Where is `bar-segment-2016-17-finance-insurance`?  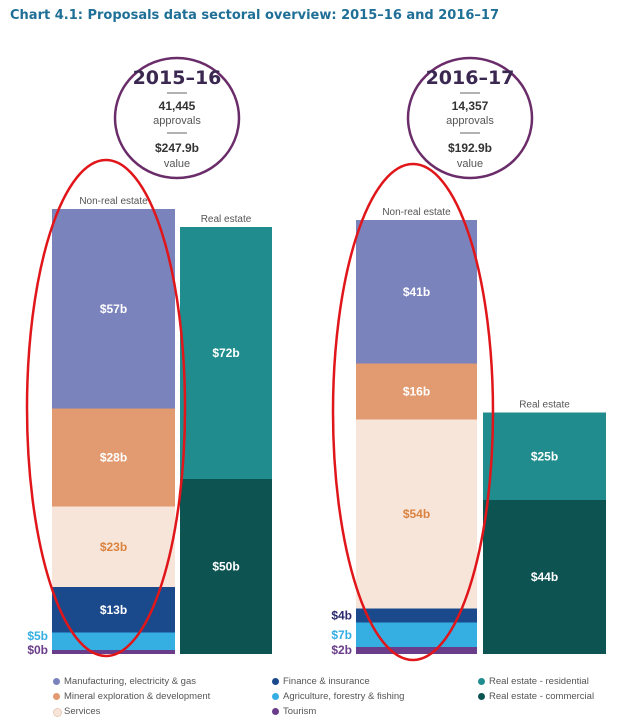 bar-segment-2016-17-finance-insurance is located at coordinates (416, 615).